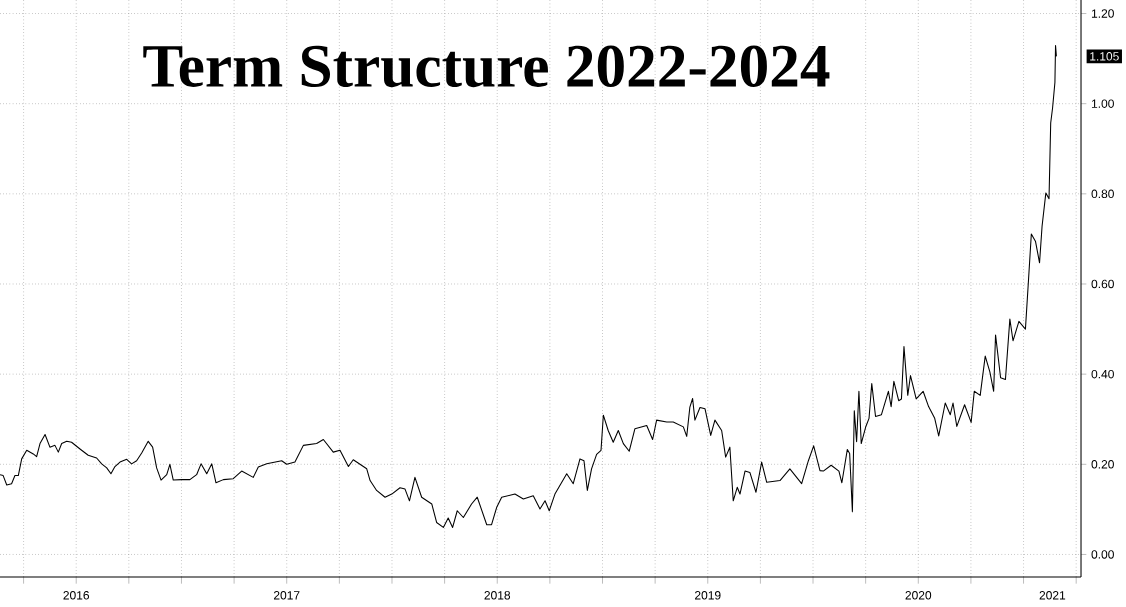 The image size is (1126, 607). Describe the element at coordinates (486, 66) in the screenshot. I see `text: Term Structure 2022-2024` at that location.